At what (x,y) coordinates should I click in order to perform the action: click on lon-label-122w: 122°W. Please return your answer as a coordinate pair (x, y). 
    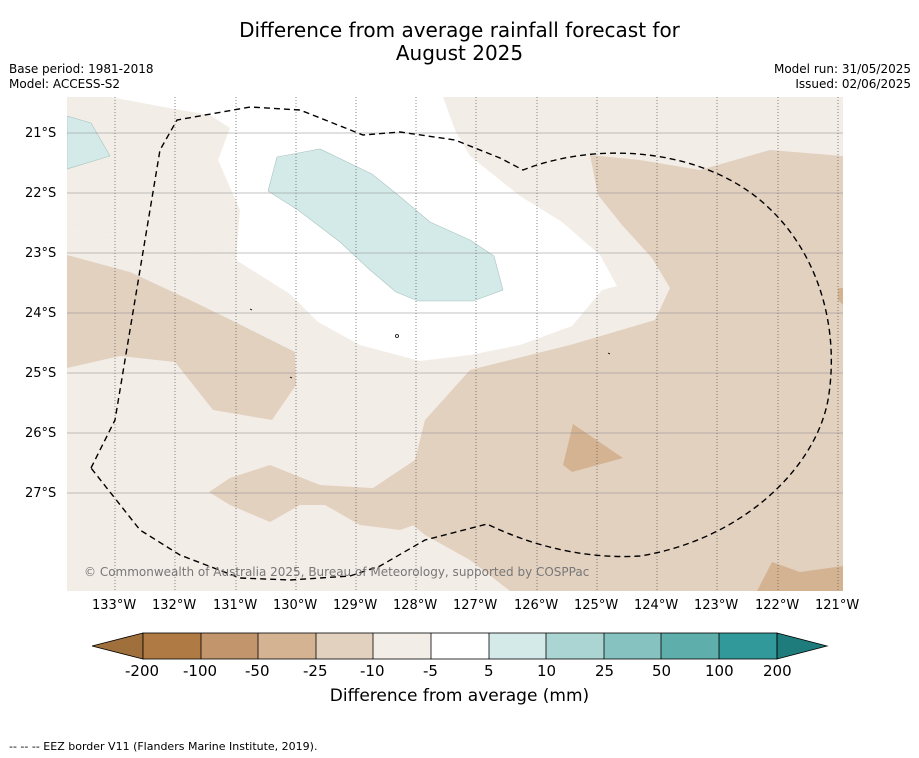
    Looking at the image, I should click on (777, 605).